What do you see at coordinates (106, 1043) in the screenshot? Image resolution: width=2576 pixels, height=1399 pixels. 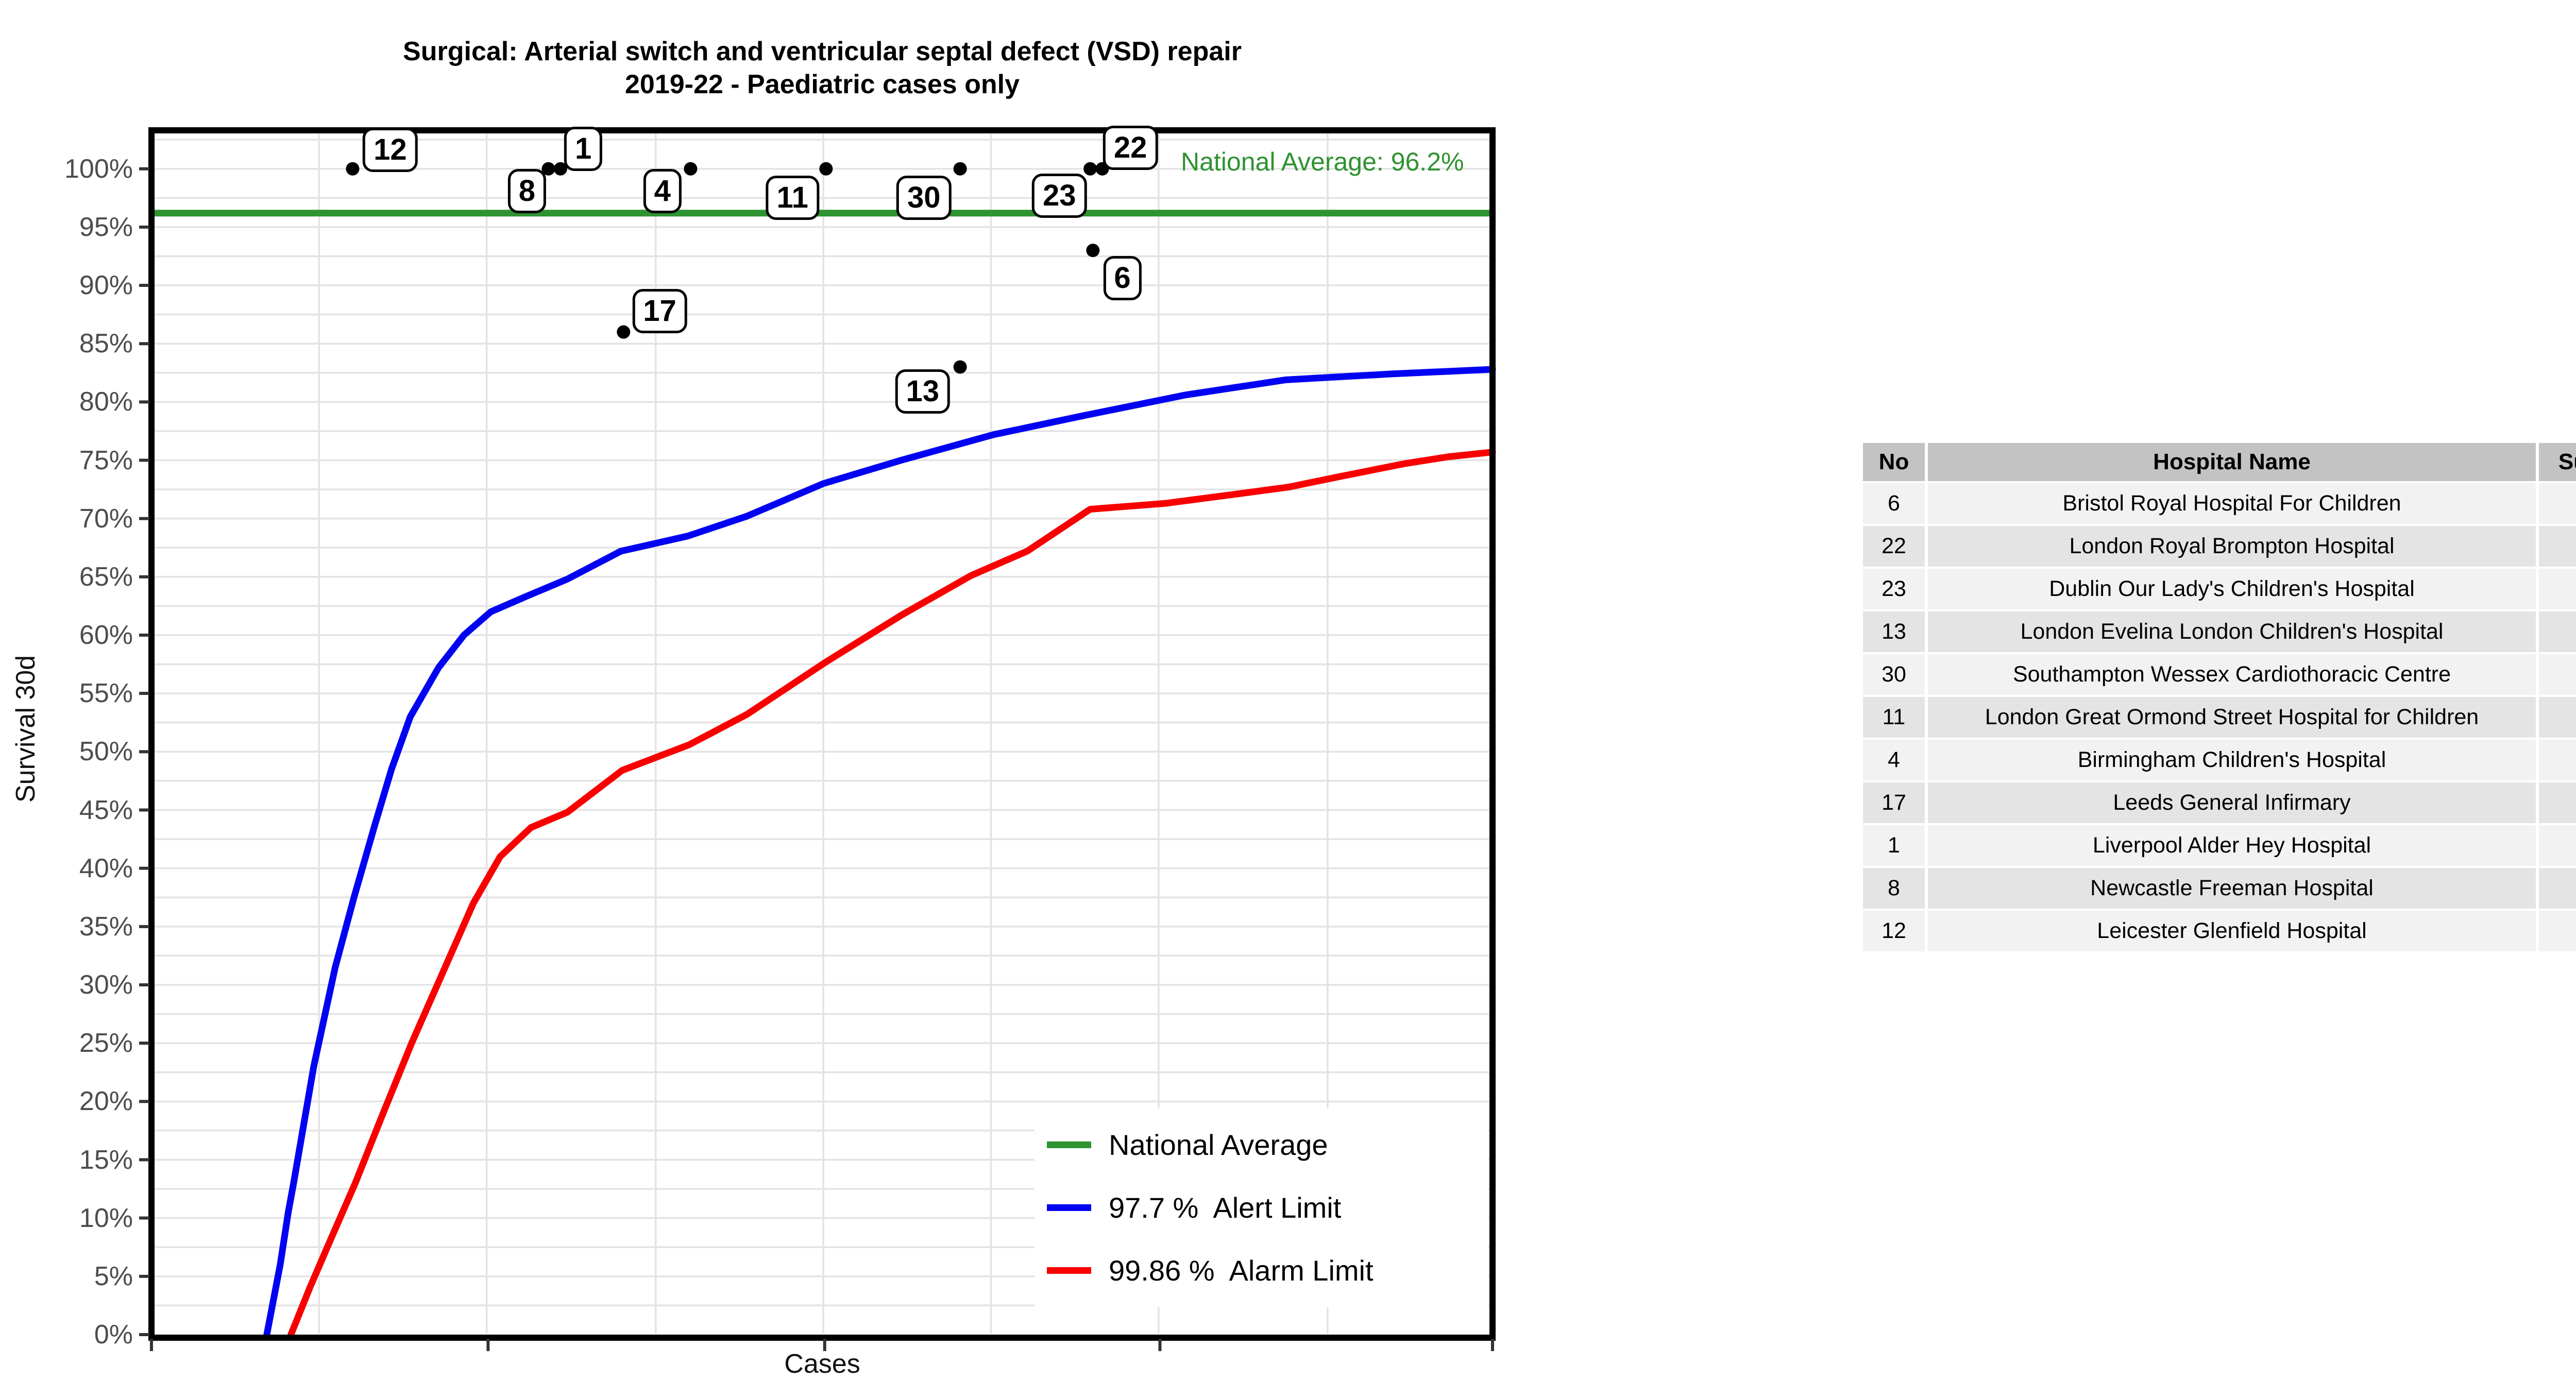 I see `y-tick-label-25%: 25%` at bounding box center [106, 1043].